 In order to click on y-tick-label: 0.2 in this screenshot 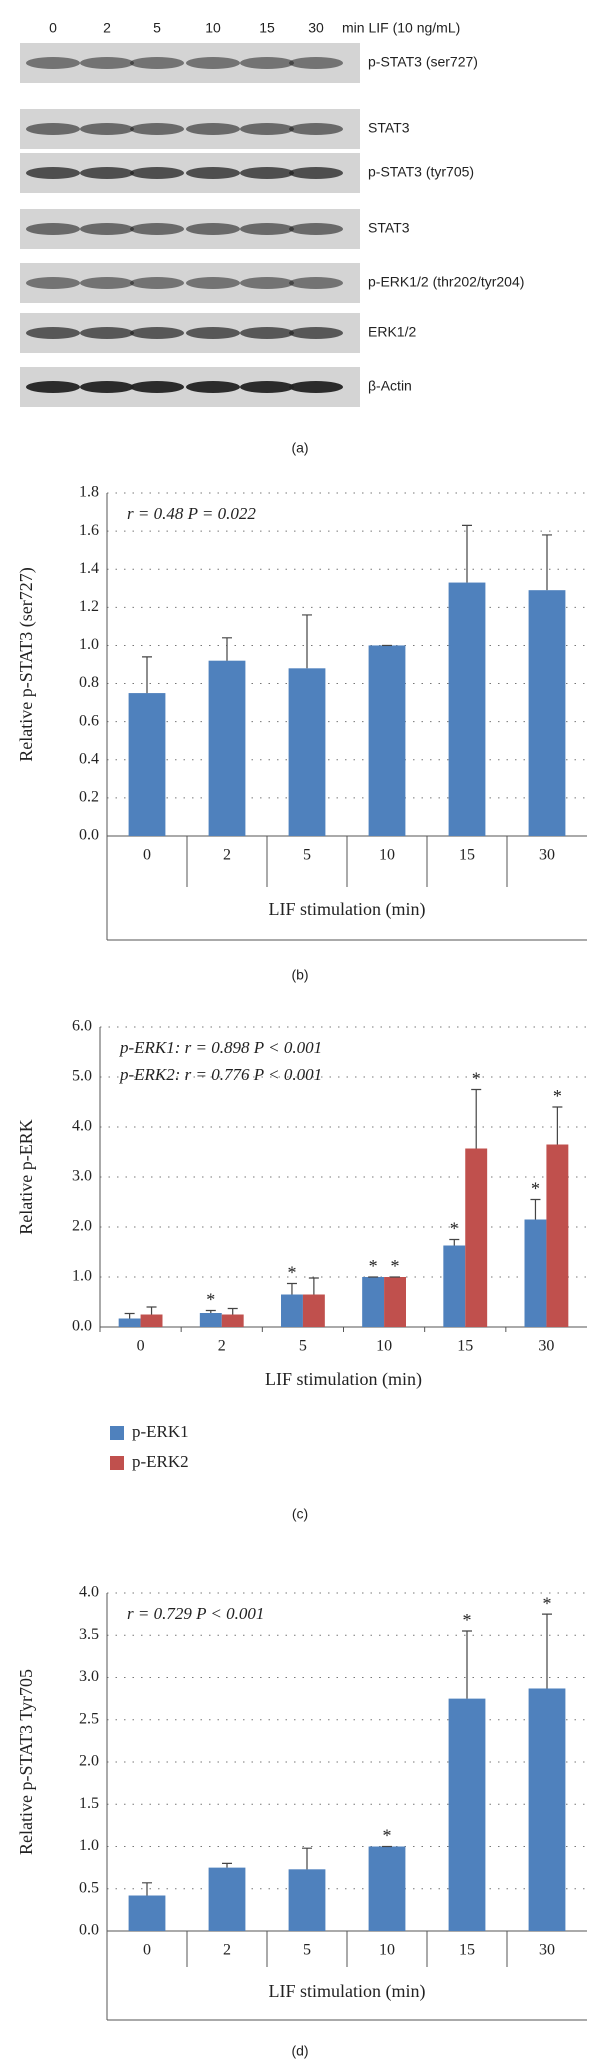, I will do `click(89, 797)`.